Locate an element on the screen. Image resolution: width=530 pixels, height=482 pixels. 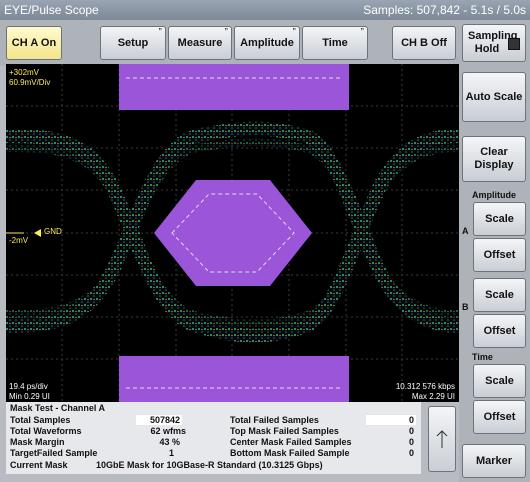
marker-label: Marker is located at coordinates (494, 460).